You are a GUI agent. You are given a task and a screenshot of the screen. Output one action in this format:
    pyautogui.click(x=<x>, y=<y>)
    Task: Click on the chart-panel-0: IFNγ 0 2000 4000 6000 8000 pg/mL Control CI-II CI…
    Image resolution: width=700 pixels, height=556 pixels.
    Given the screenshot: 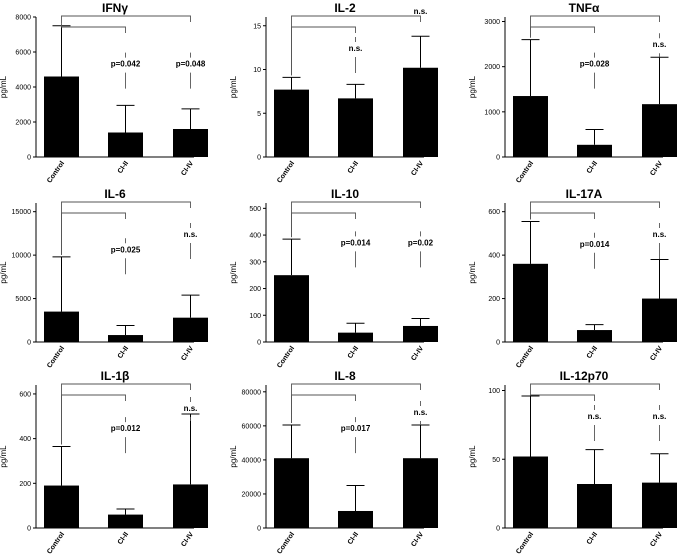 What is the action you would take?
    pyautogui.click(x=104, y=93)
    